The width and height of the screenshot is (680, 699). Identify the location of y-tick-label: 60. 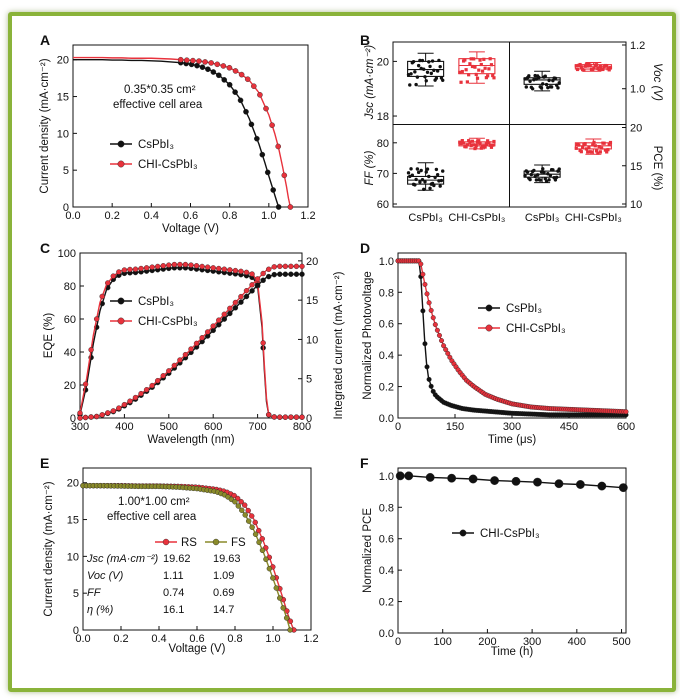
(383, 205).